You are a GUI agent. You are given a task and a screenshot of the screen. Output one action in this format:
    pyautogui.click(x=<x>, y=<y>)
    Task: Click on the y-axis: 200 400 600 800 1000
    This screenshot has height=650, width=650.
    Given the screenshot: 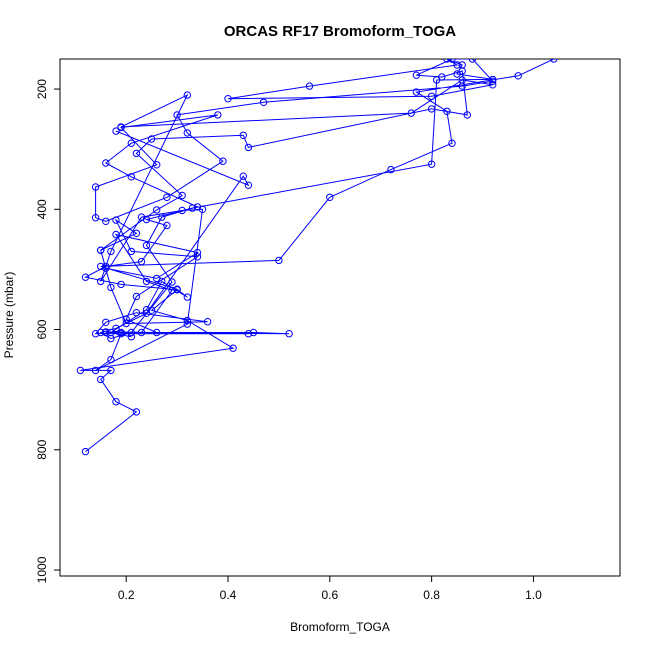 What is the action you would take?
    pyautogui.click(x=48, y=331)
    